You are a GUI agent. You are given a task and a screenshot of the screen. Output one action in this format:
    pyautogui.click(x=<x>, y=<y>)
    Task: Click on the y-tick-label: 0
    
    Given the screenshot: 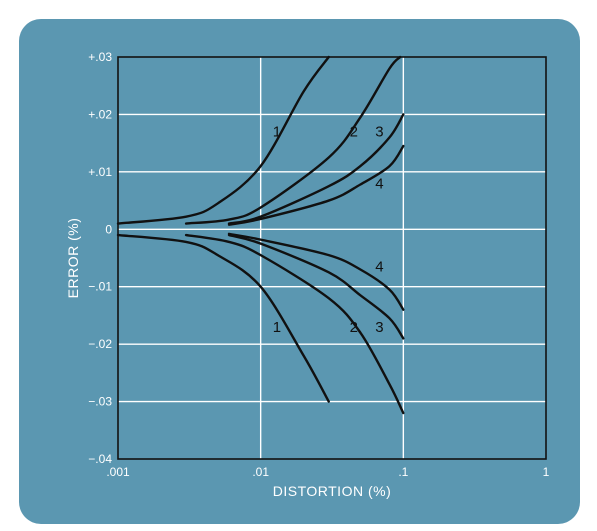 What is the action you would take?
    pyautogui.click(x=108, y=229)
    